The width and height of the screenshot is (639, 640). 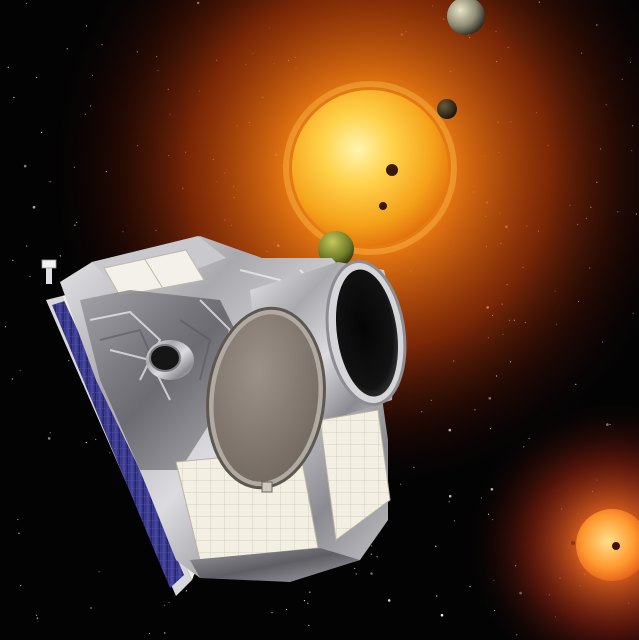 What do you see at coordinates (266, 398) in the screenshot?
I see `aperture-lid` at bounding box center [266, 398].